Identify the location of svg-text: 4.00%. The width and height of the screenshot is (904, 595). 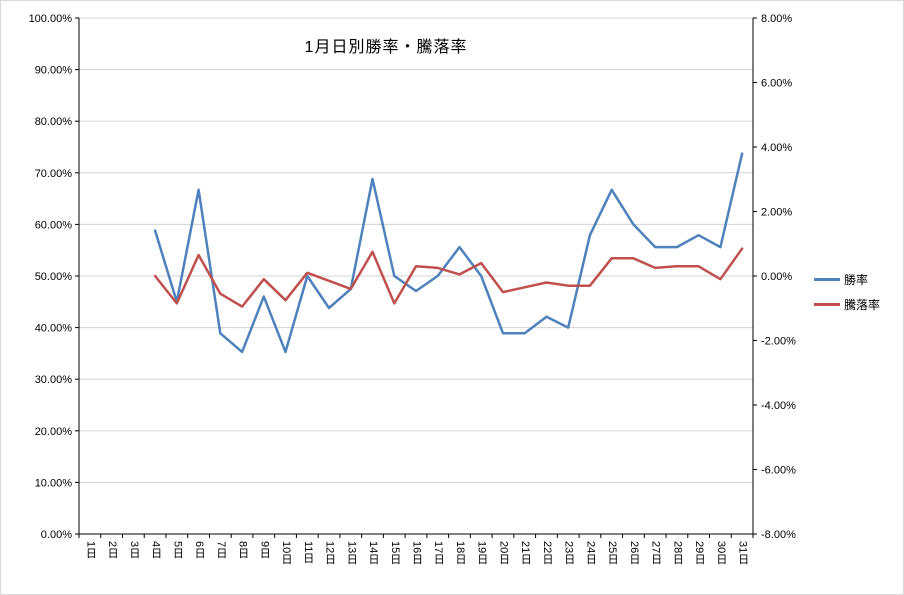
(776, 148).